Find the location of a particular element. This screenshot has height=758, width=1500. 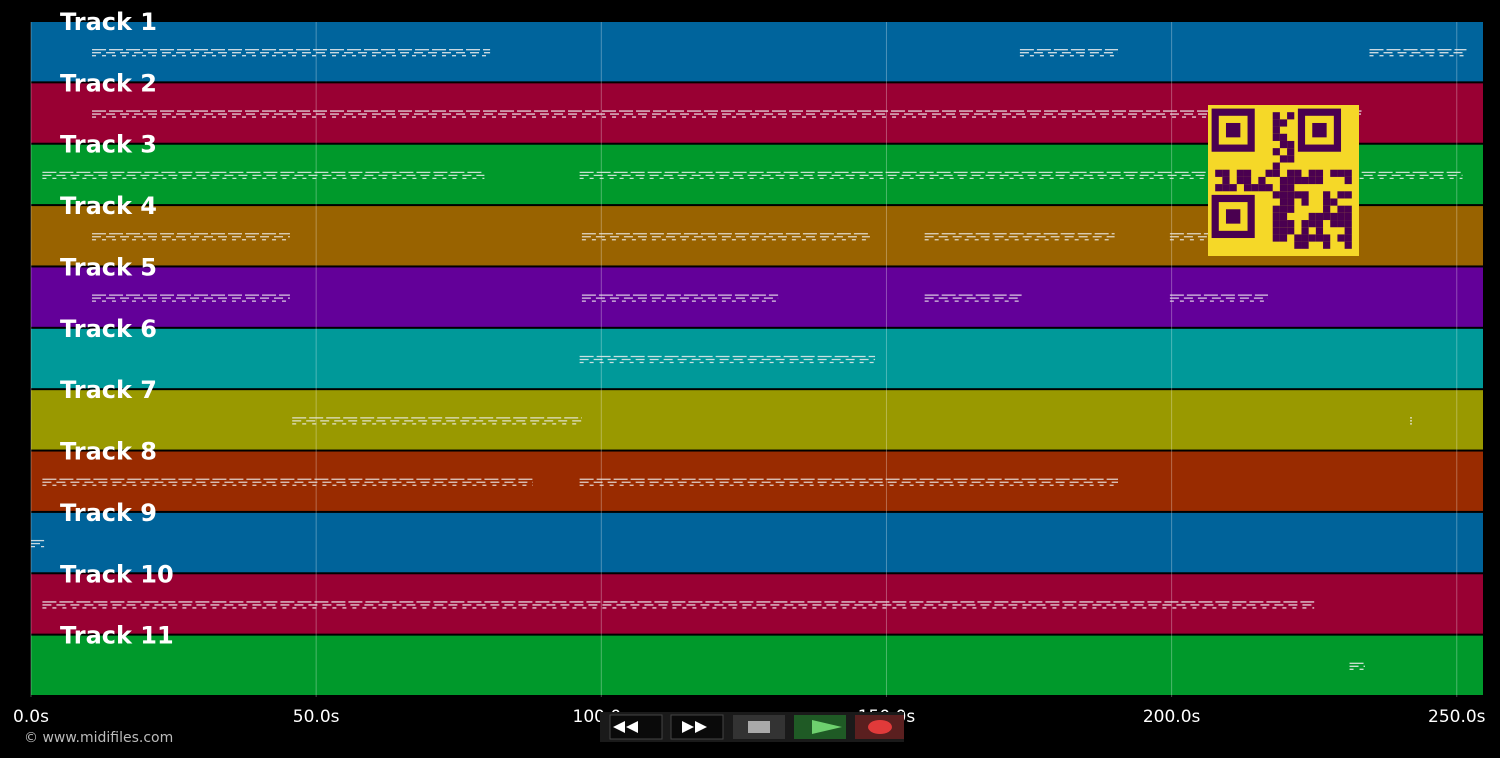

qr-code is located at coordinates (1283, 180).